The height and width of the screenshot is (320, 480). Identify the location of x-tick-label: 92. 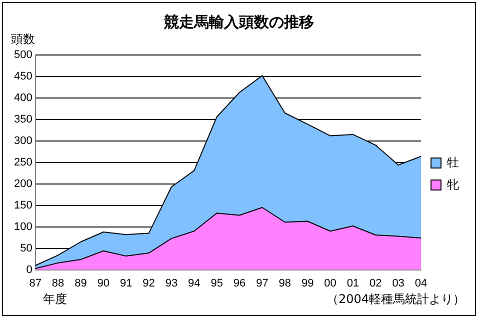
(148, 283).